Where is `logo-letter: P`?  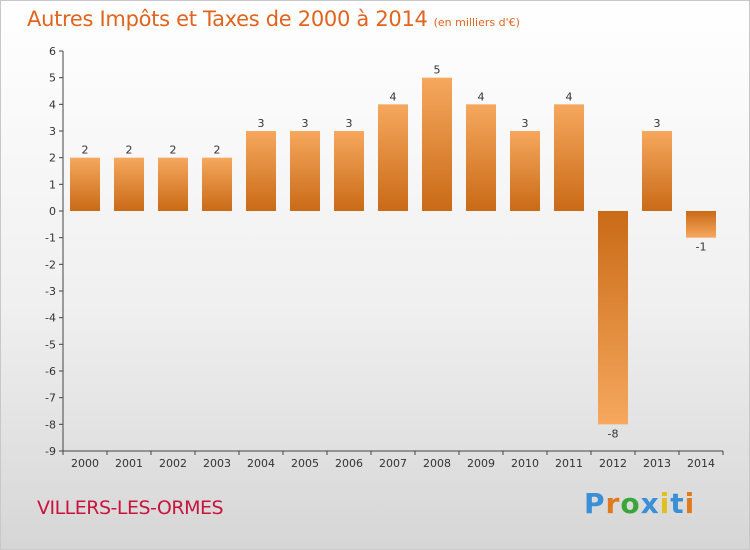 logo-letter: P is located at coordinates (595, 503).